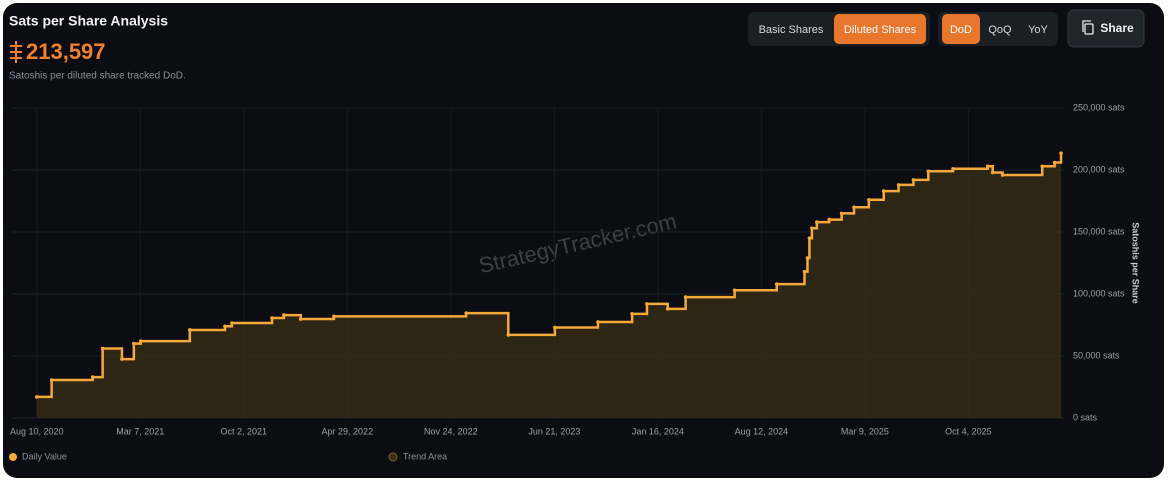  I want to click on share-button, so click(1106, 28).